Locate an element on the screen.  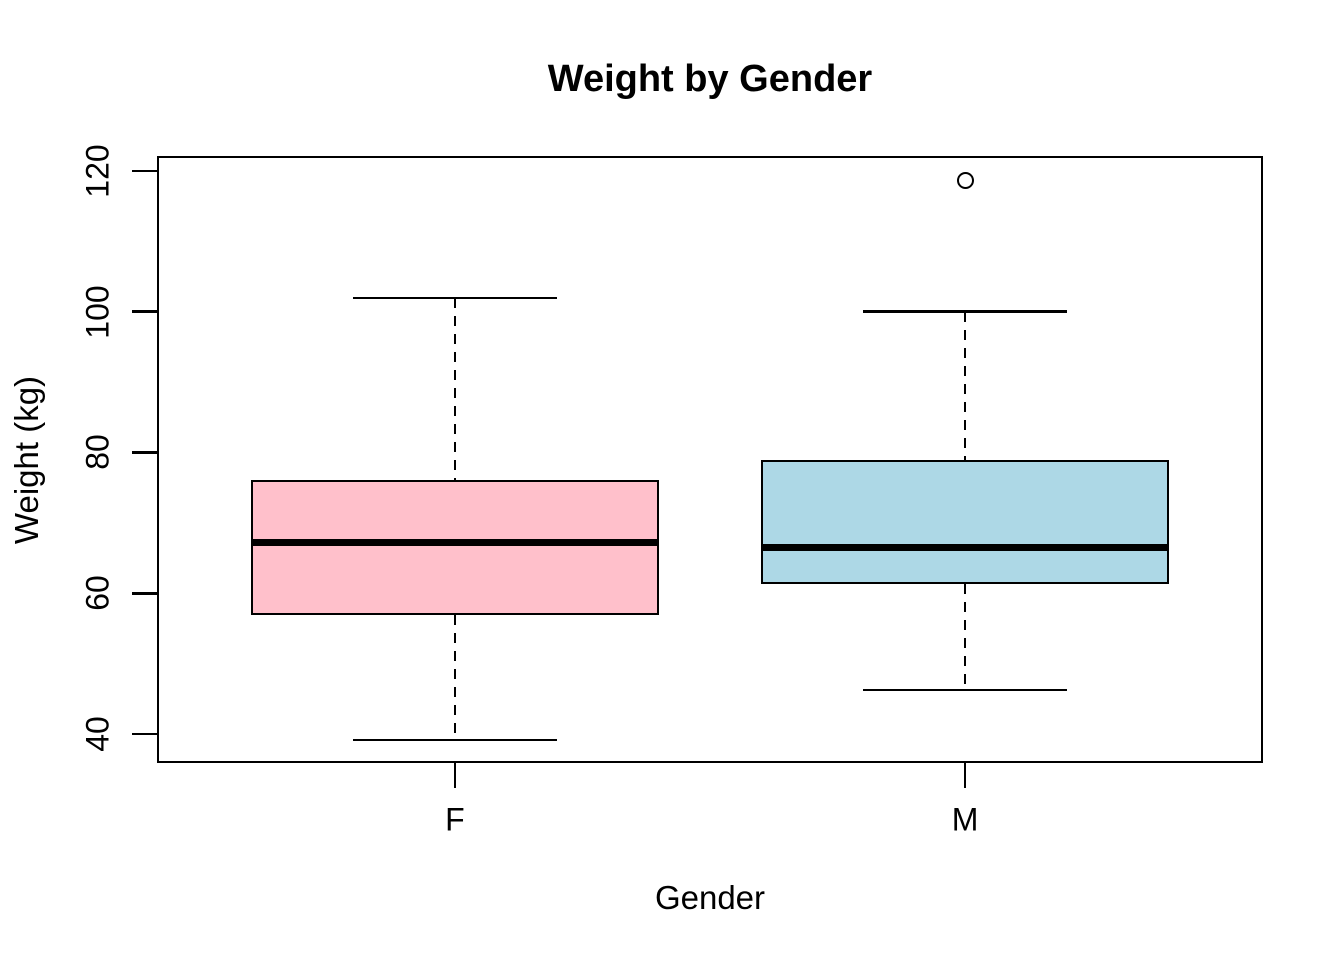
y-tick-label: 80 is located at coordinates (97, 452).